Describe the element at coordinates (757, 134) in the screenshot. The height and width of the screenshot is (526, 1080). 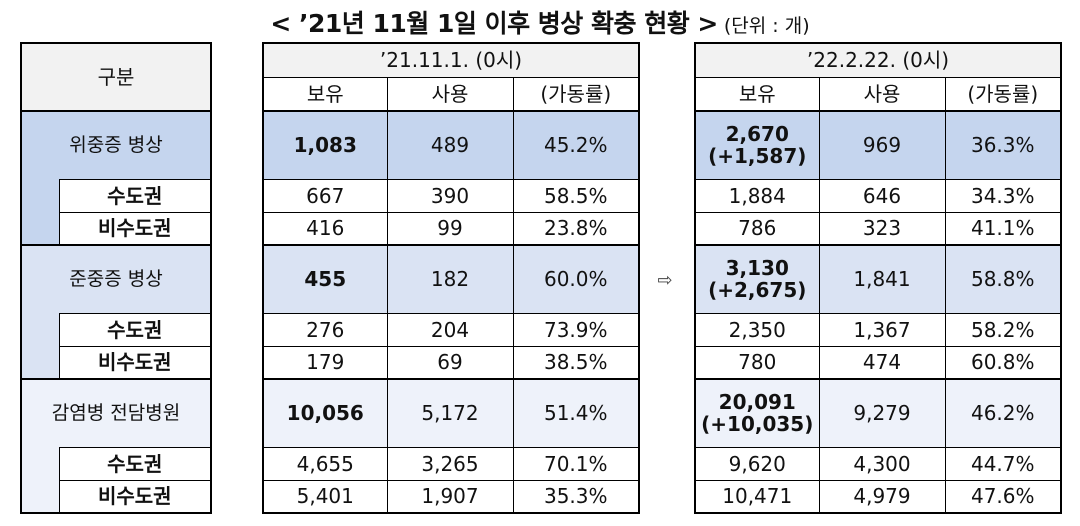
I see `held-value: 2,670` at that location.